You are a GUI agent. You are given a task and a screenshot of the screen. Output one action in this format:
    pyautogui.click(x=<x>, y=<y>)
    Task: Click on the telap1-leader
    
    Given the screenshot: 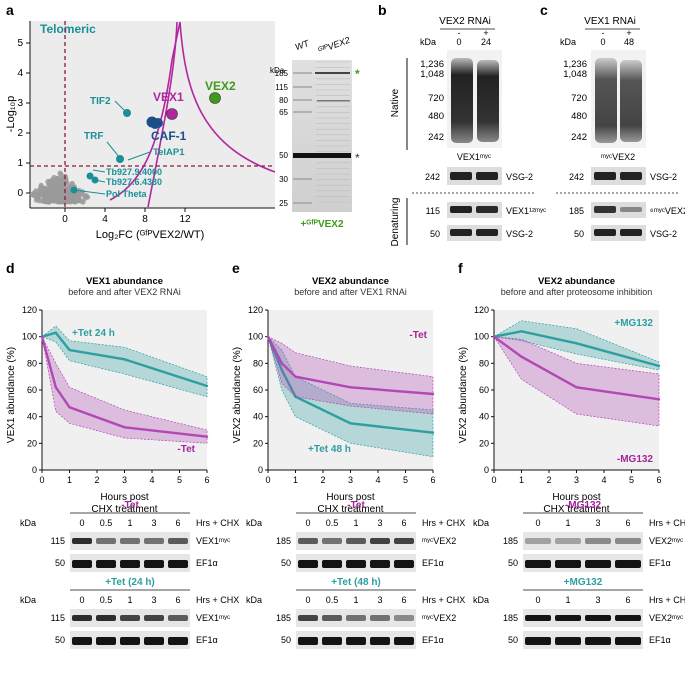 What is the action you would take?
    pyautogui.click(x=139, y=156)
    